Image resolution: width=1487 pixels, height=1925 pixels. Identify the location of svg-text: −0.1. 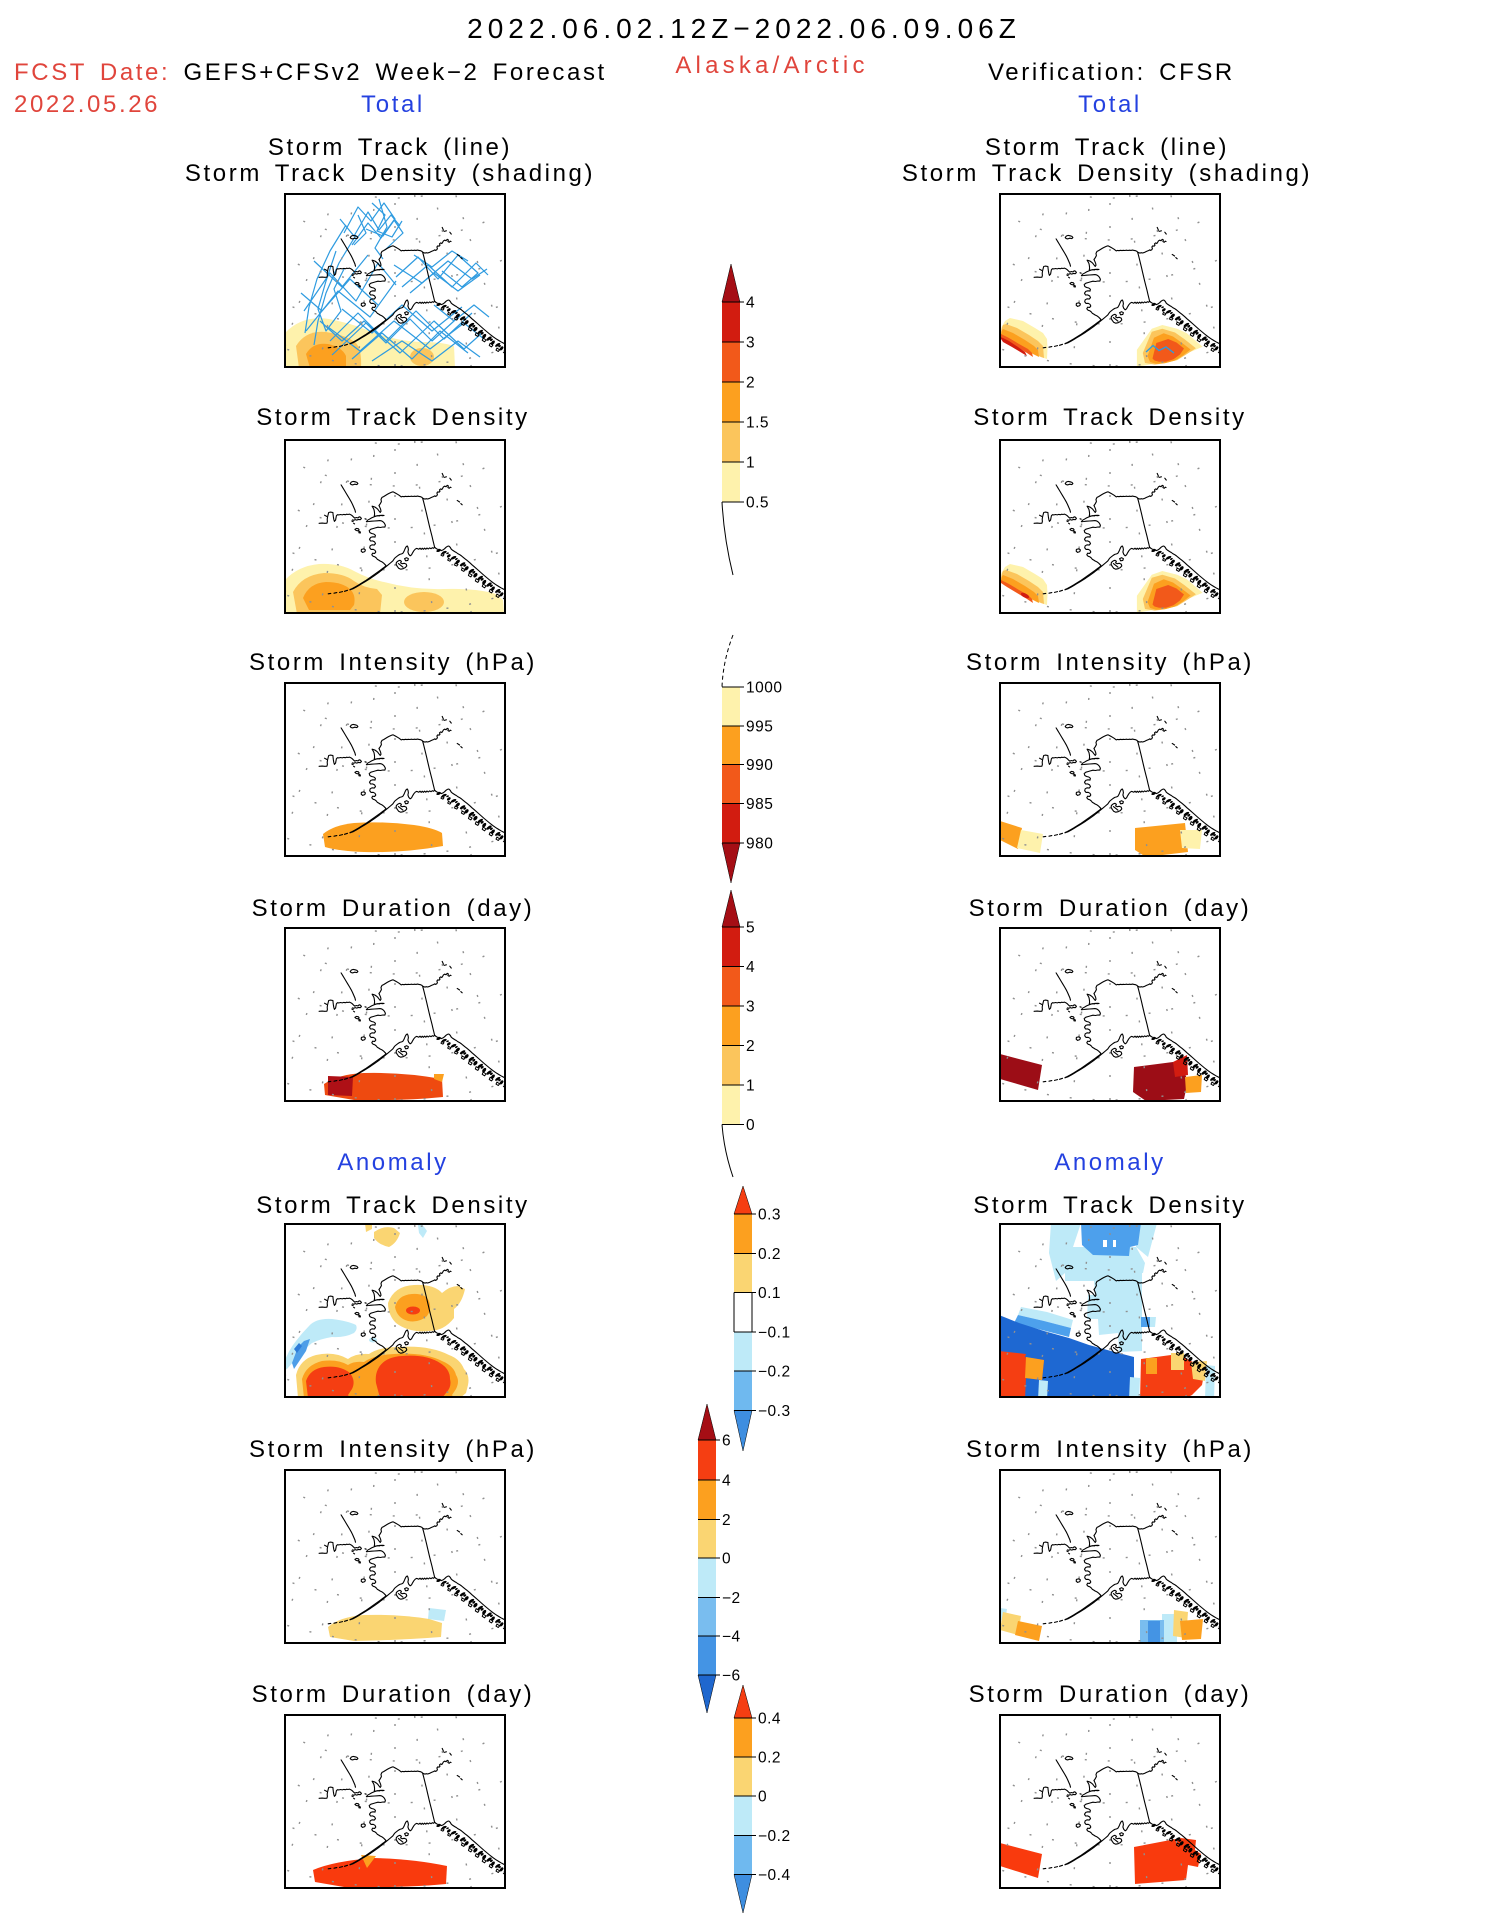
(774, 1333).